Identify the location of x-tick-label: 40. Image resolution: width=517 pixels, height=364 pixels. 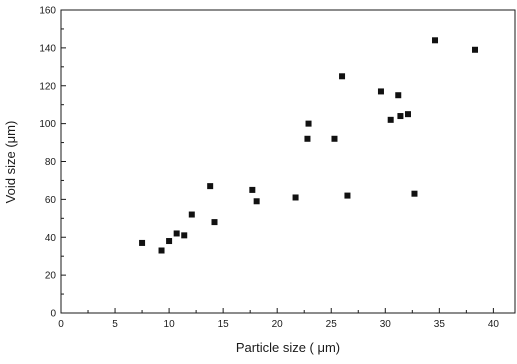
(494, 324).